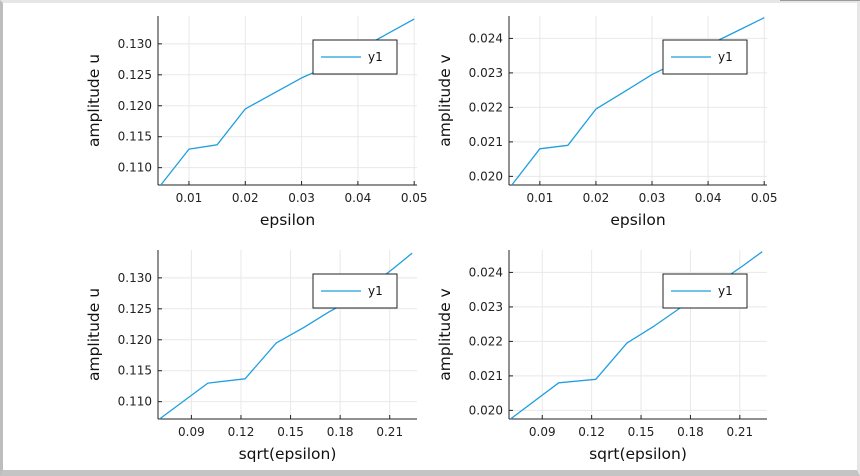  What do you see at coordinates (820, 2) in the screenshot?
I see `window-edge` at bounding box center [820, 2].